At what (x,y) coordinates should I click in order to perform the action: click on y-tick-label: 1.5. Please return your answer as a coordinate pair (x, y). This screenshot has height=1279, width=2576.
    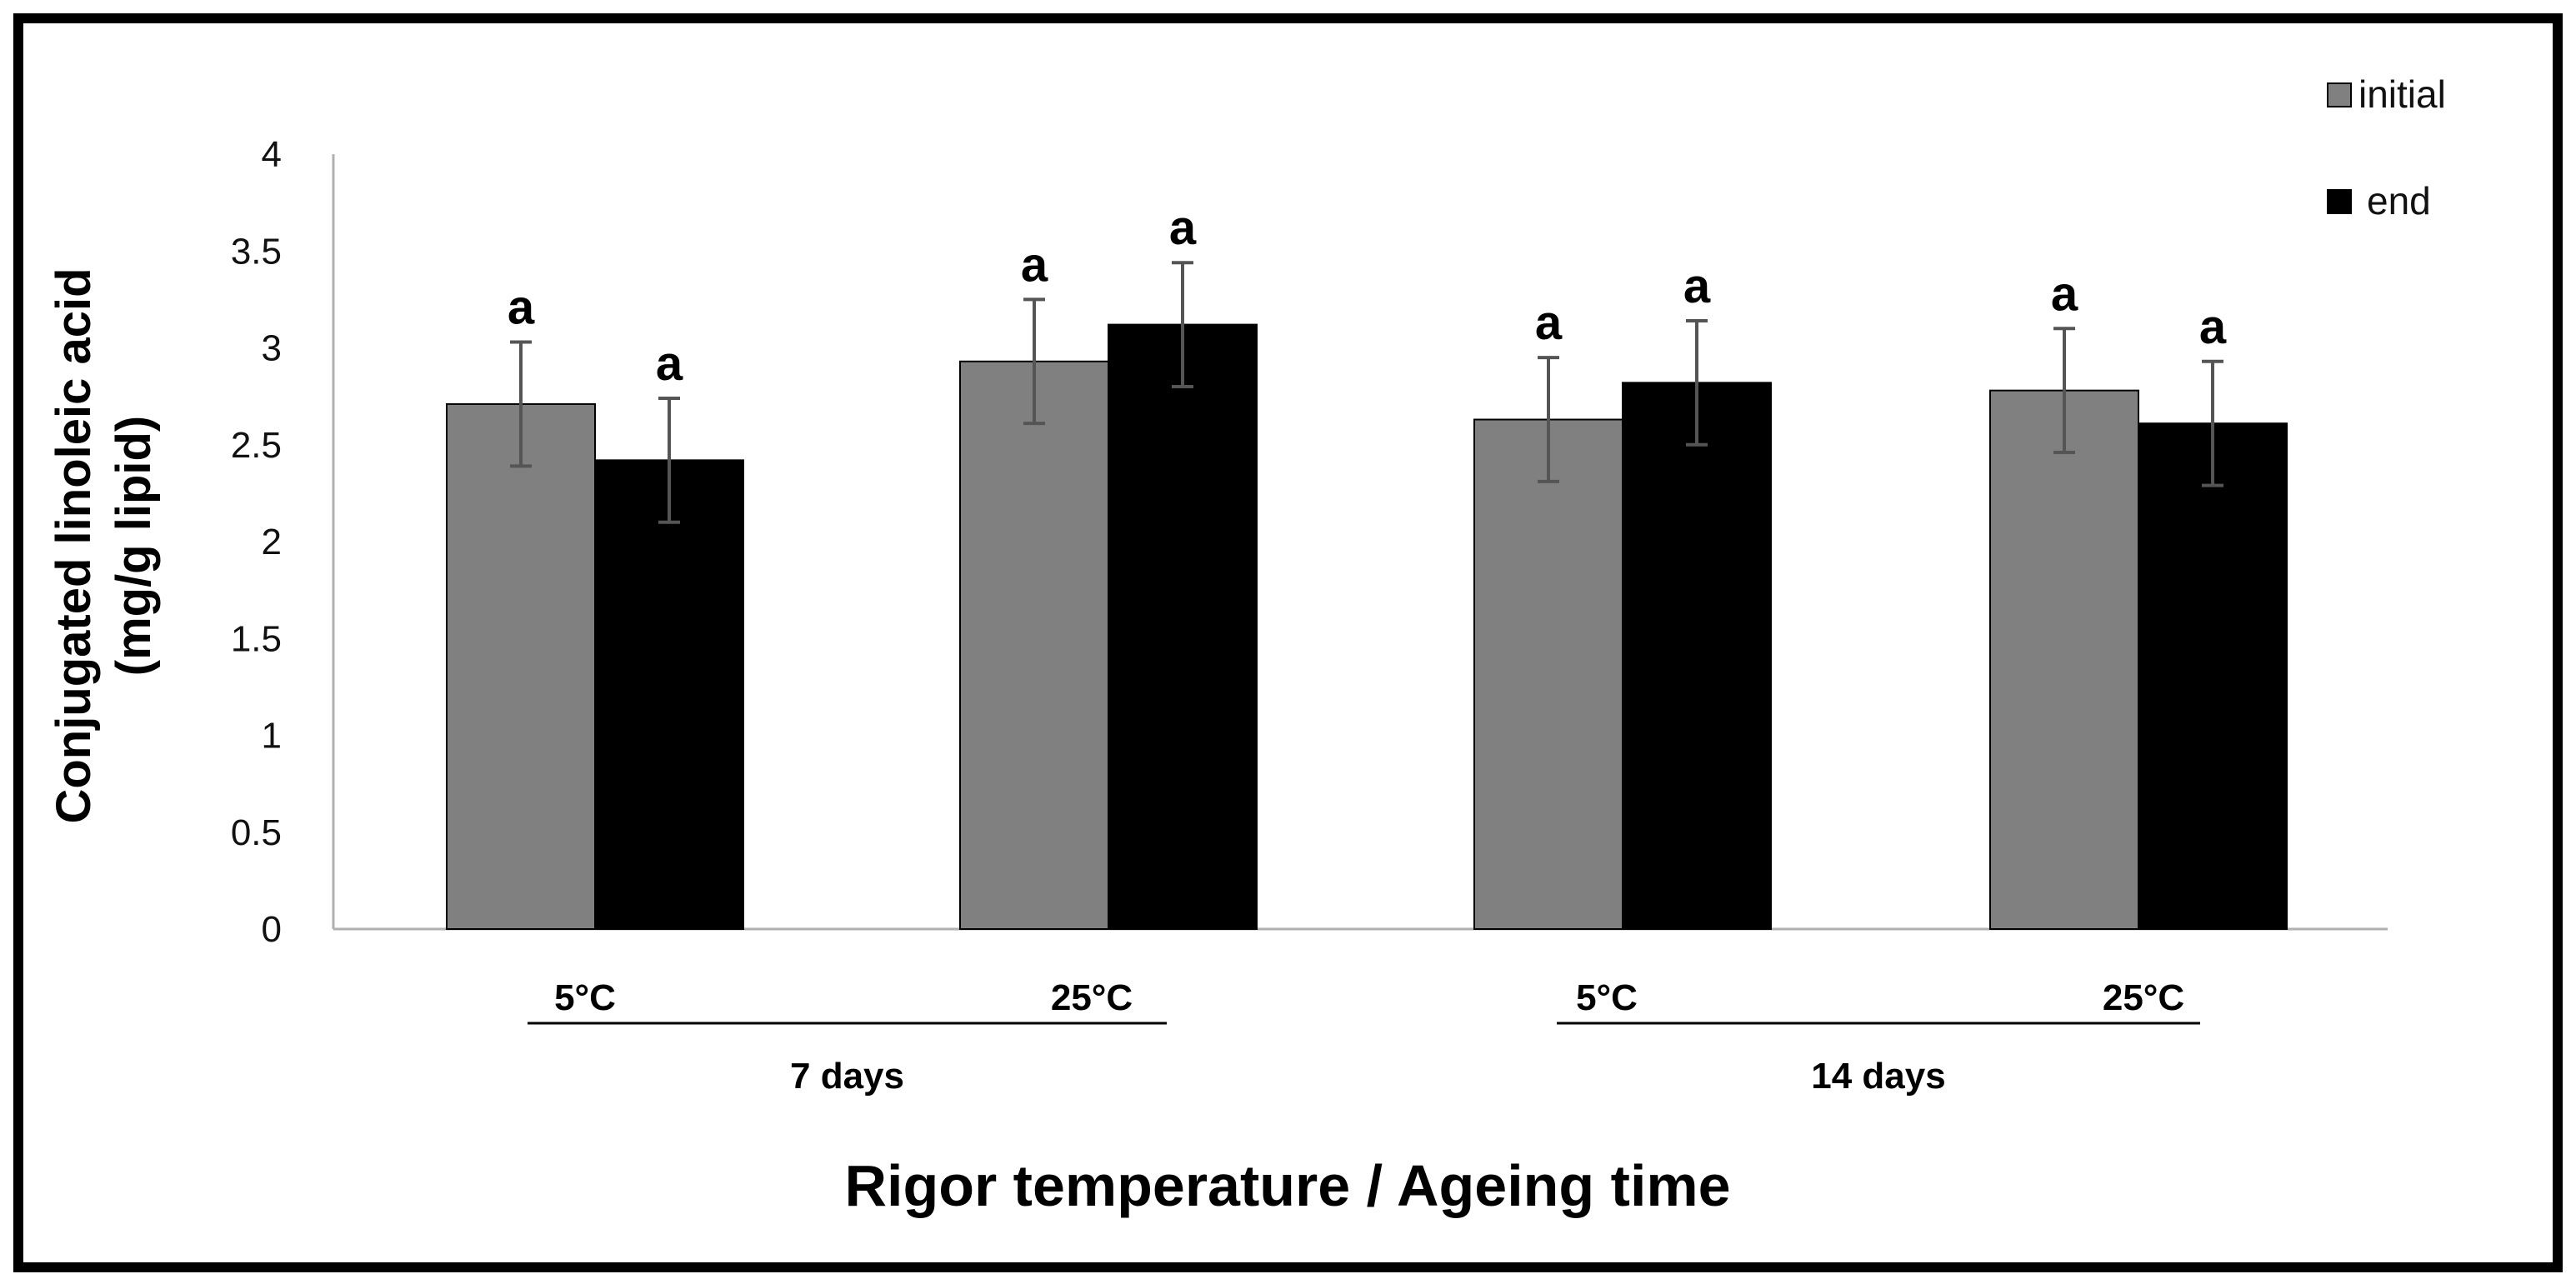
    Looking at the image, I should click on (257, 638).